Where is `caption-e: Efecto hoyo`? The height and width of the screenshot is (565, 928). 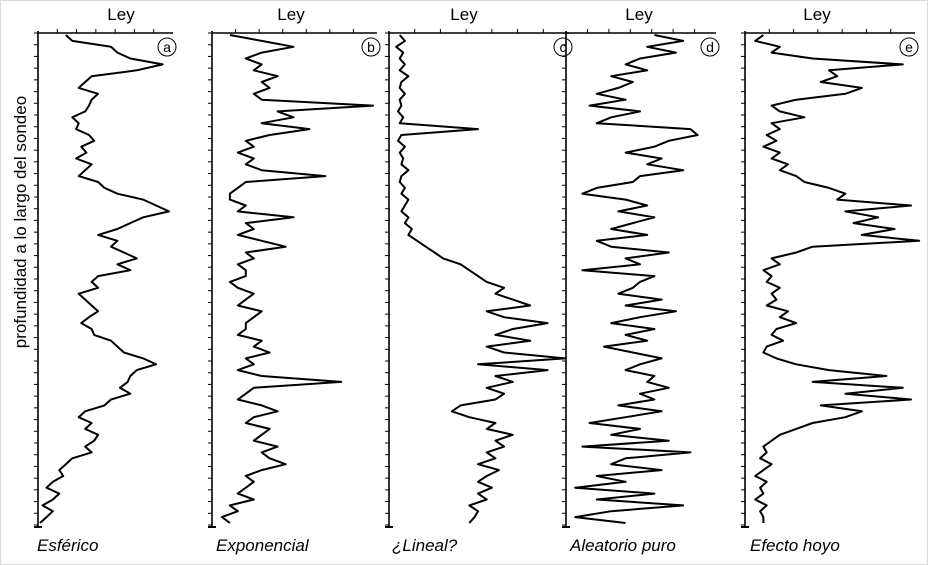 caption-e: Efecto hoyo is located at coordinates (795, 545).